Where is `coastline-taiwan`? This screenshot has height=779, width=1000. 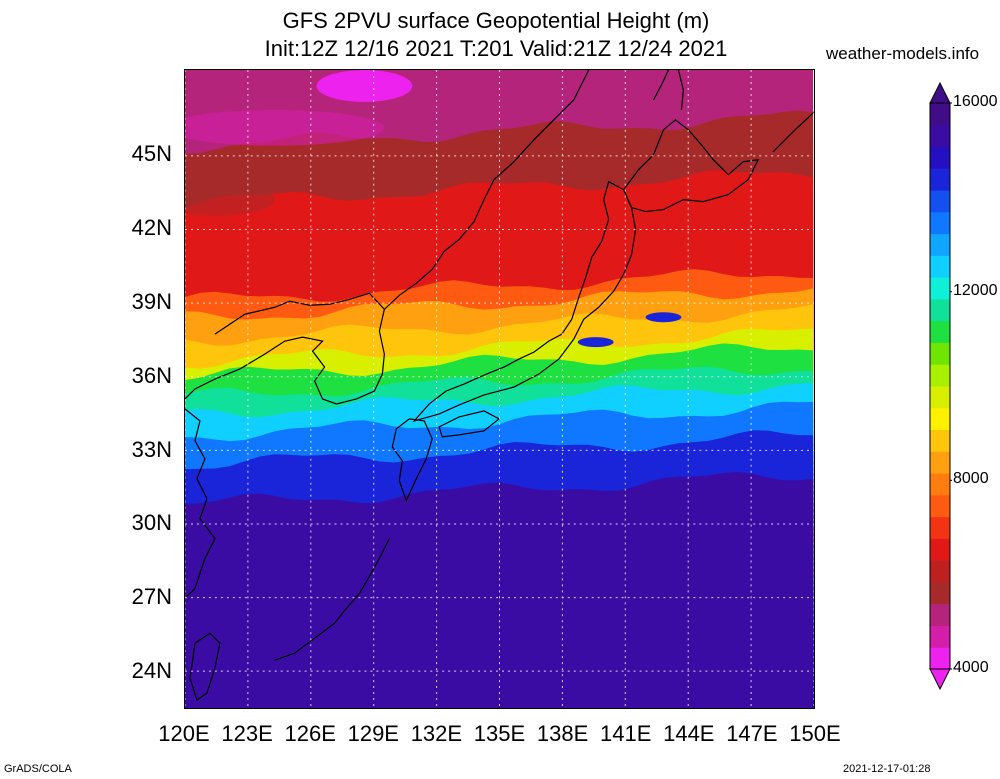
coastline-taiwan is located at coordinates (205, 666).